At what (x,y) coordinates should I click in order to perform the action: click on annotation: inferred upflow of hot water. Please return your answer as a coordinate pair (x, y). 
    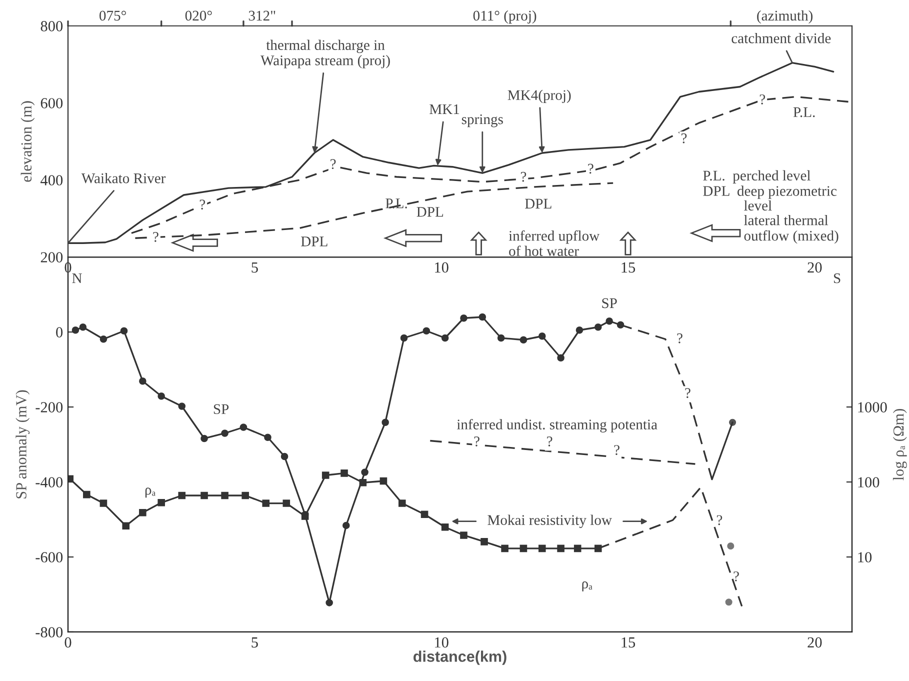
    Looking at the image, I should click on (554, 243).